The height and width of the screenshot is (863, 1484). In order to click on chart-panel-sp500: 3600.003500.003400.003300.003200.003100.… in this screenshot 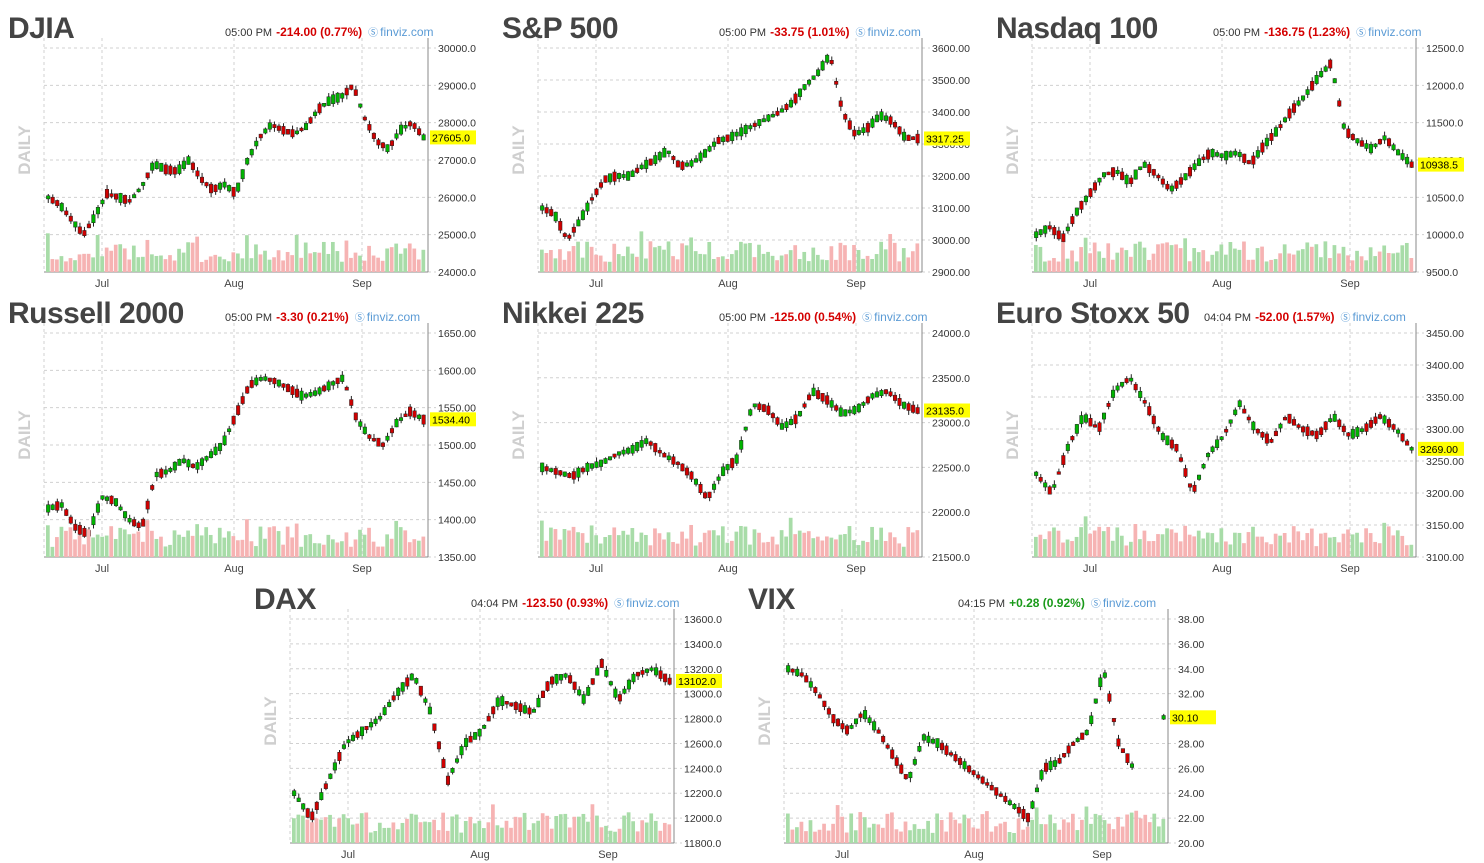, I will do `click(736, 151)`.